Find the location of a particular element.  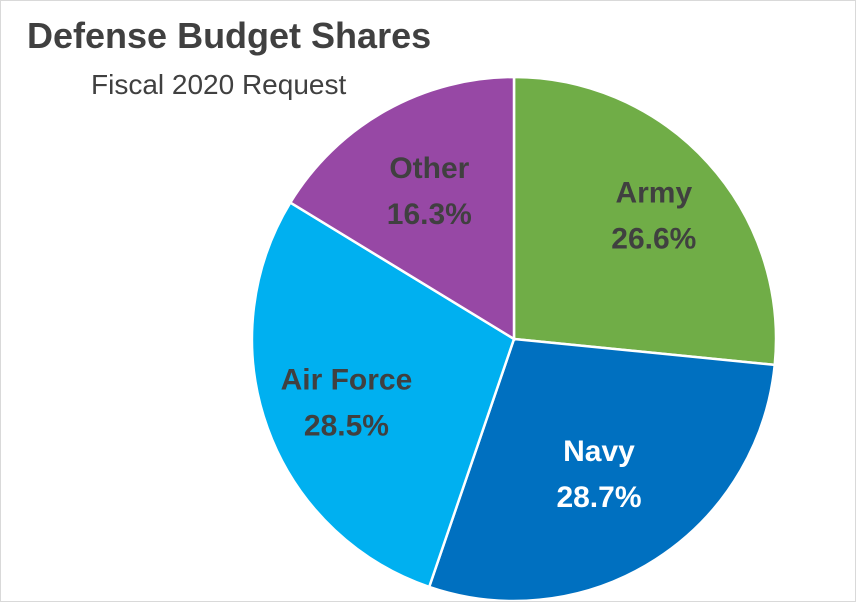

slice-value-label: 28.5% is located at coordinates (346, 426).